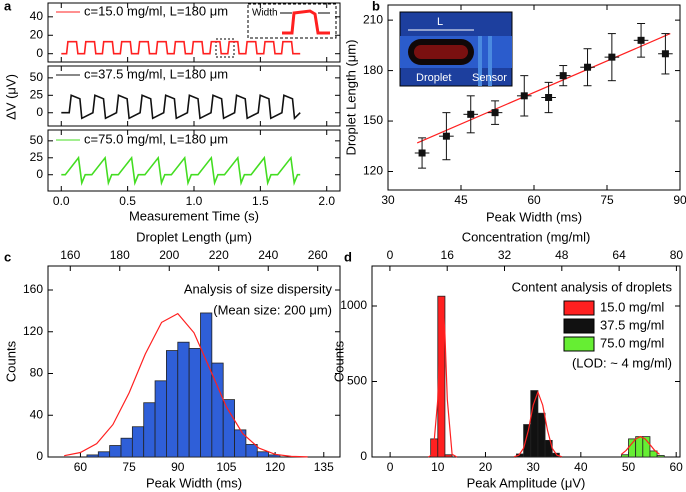 This screenshot has width=686, height=492. What do you see at coordinates (440, 22) in the screenshot?
I see `inset-label: L` at bounding box center [440, 22].